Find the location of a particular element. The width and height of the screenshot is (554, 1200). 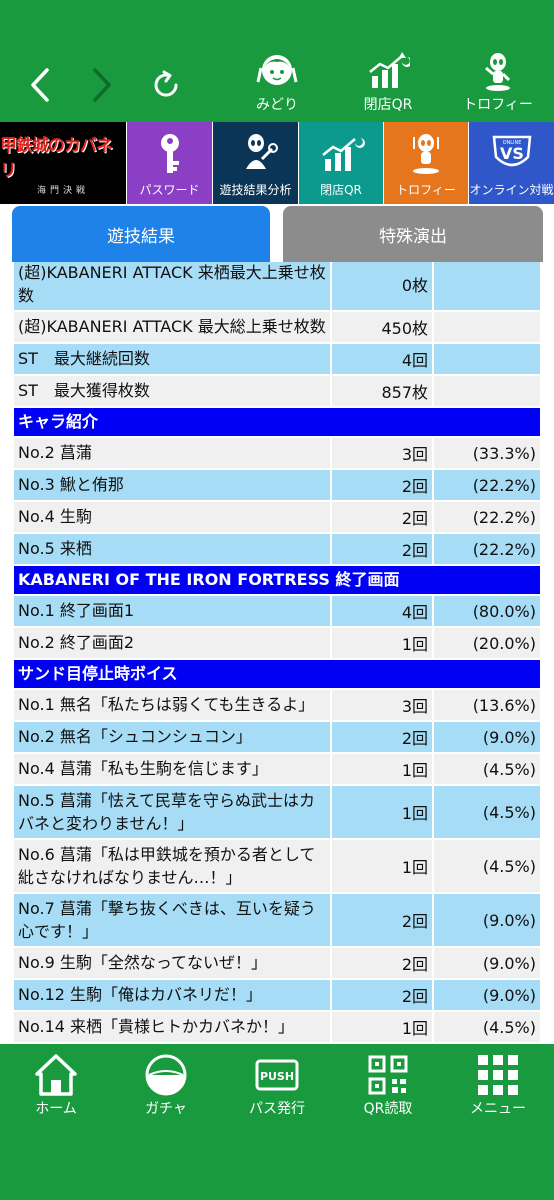

table-row: No.9 生駒「全然なってないぜ！」 2回 (9.0%) is located at coordinates (277, 964).